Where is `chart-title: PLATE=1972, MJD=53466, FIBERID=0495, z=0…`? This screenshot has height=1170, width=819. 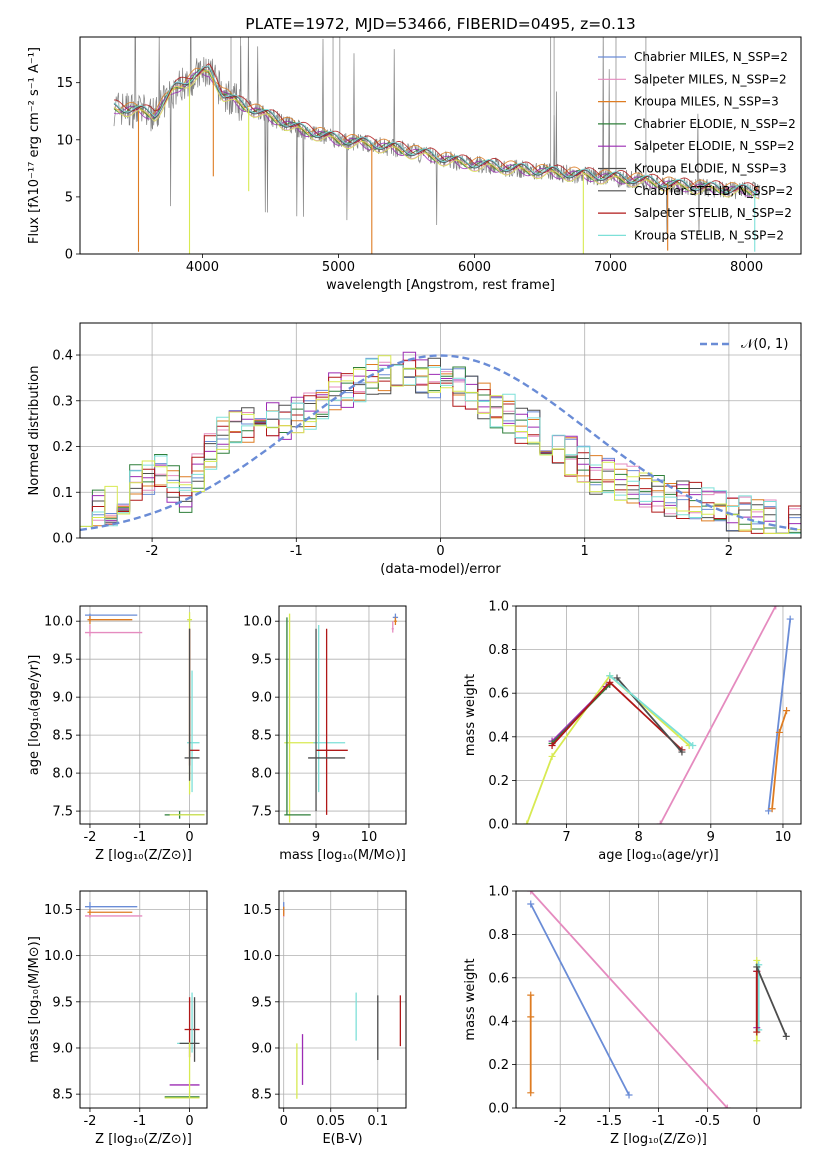 chart-title: PLATE=1972, MJD=53466, FIBERID=0495, z=0… is located at coordinates (440, 24).